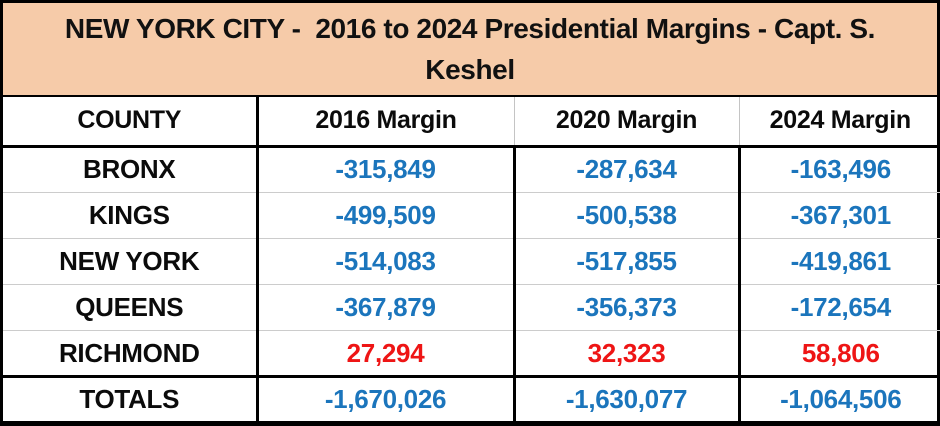  I want to click on table-row-queens: QUEENS -367,879 -356,373 -172,654, so click(471, 307).